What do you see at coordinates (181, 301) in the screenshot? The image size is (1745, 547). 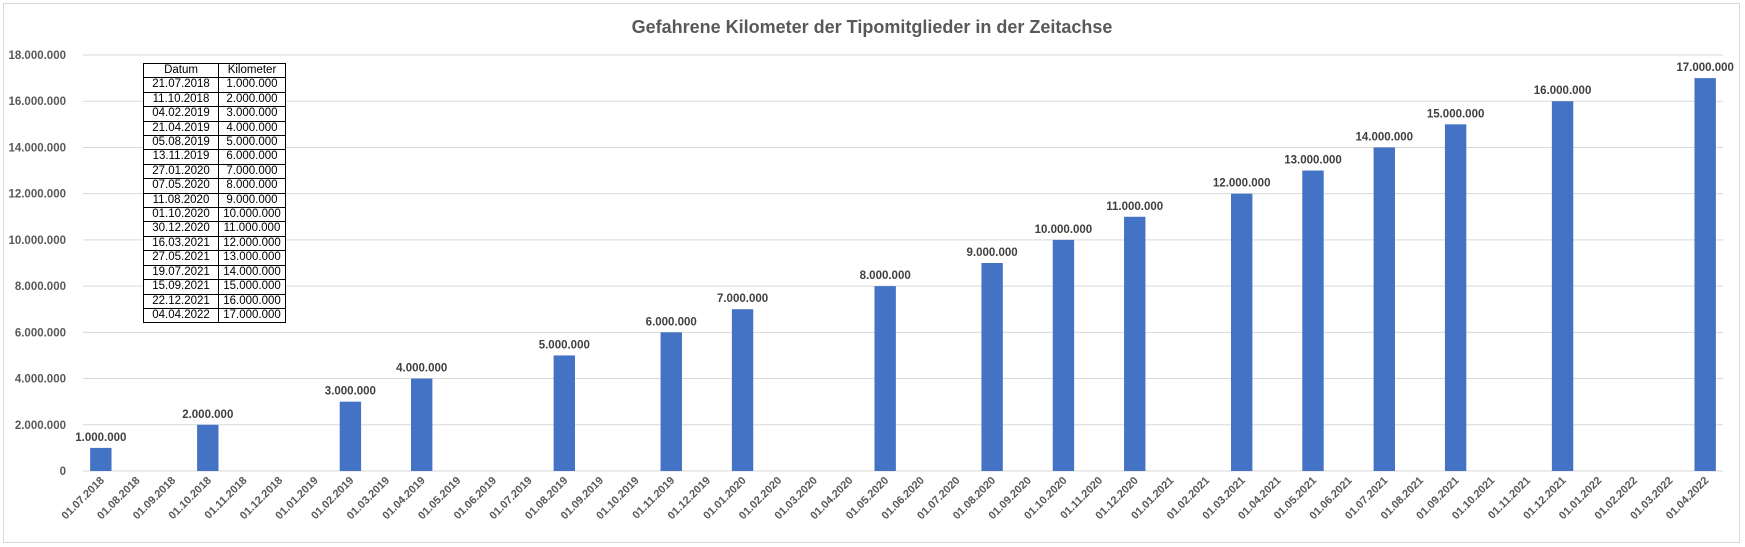 I see `cell-datum: 22.12.2021` at bounding box center [181, 301].